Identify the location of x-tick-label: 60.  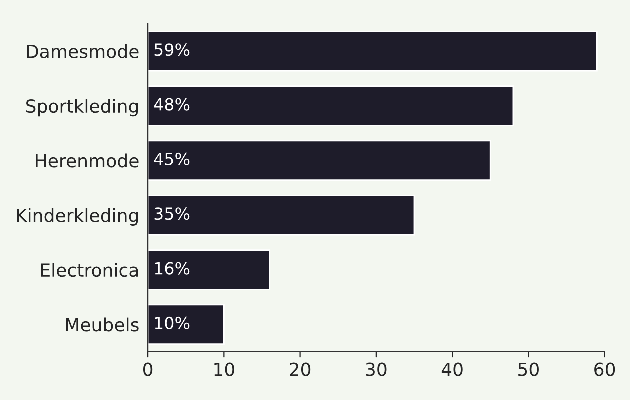
(605, 369).